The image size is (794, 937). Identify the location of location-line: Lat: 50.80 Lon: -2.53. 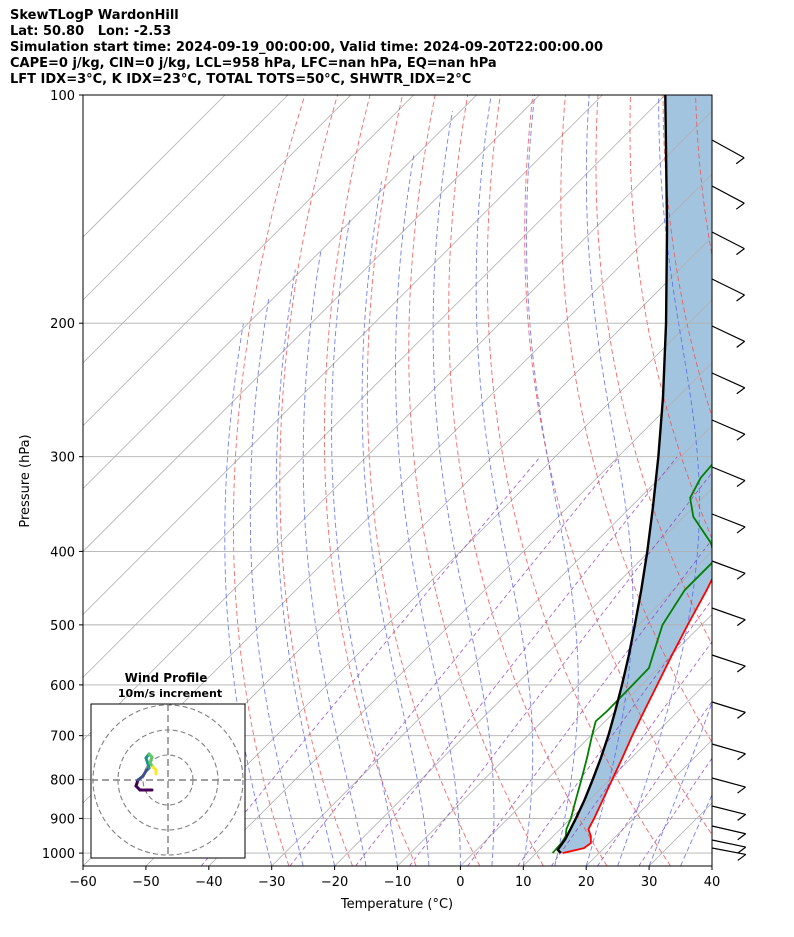
(91, 31).